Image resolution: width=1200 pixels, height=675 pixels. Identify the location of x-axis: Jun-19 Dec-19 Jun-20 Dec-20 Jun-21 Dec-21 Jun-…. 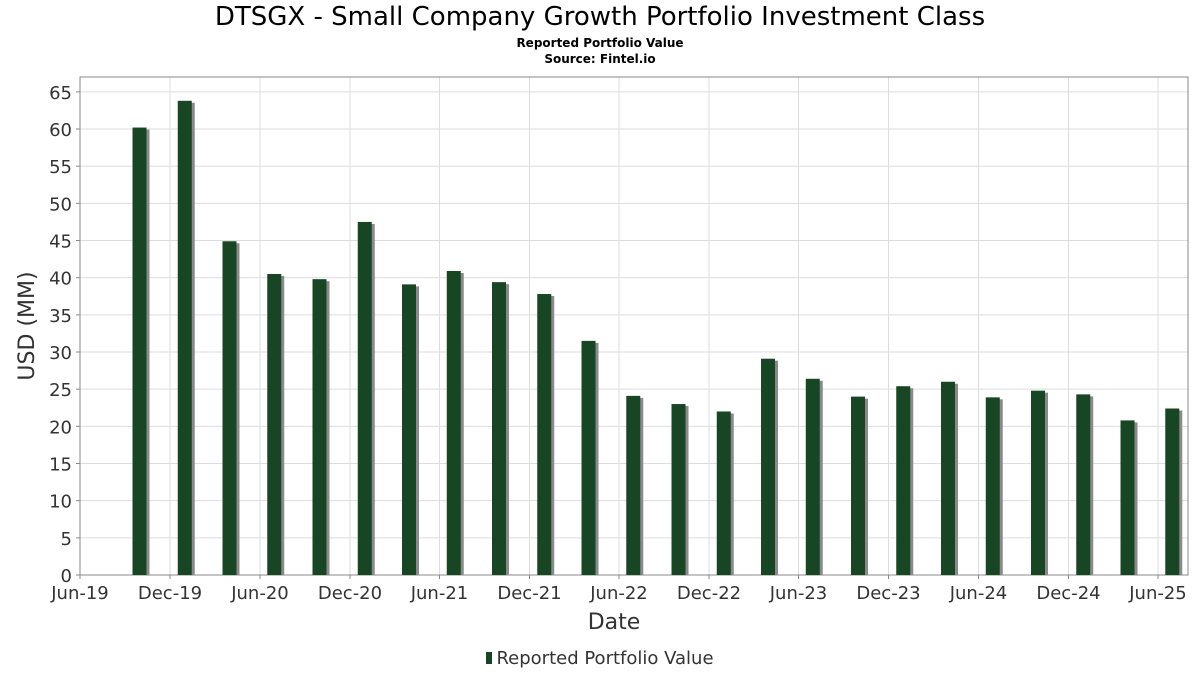
(618, 589).